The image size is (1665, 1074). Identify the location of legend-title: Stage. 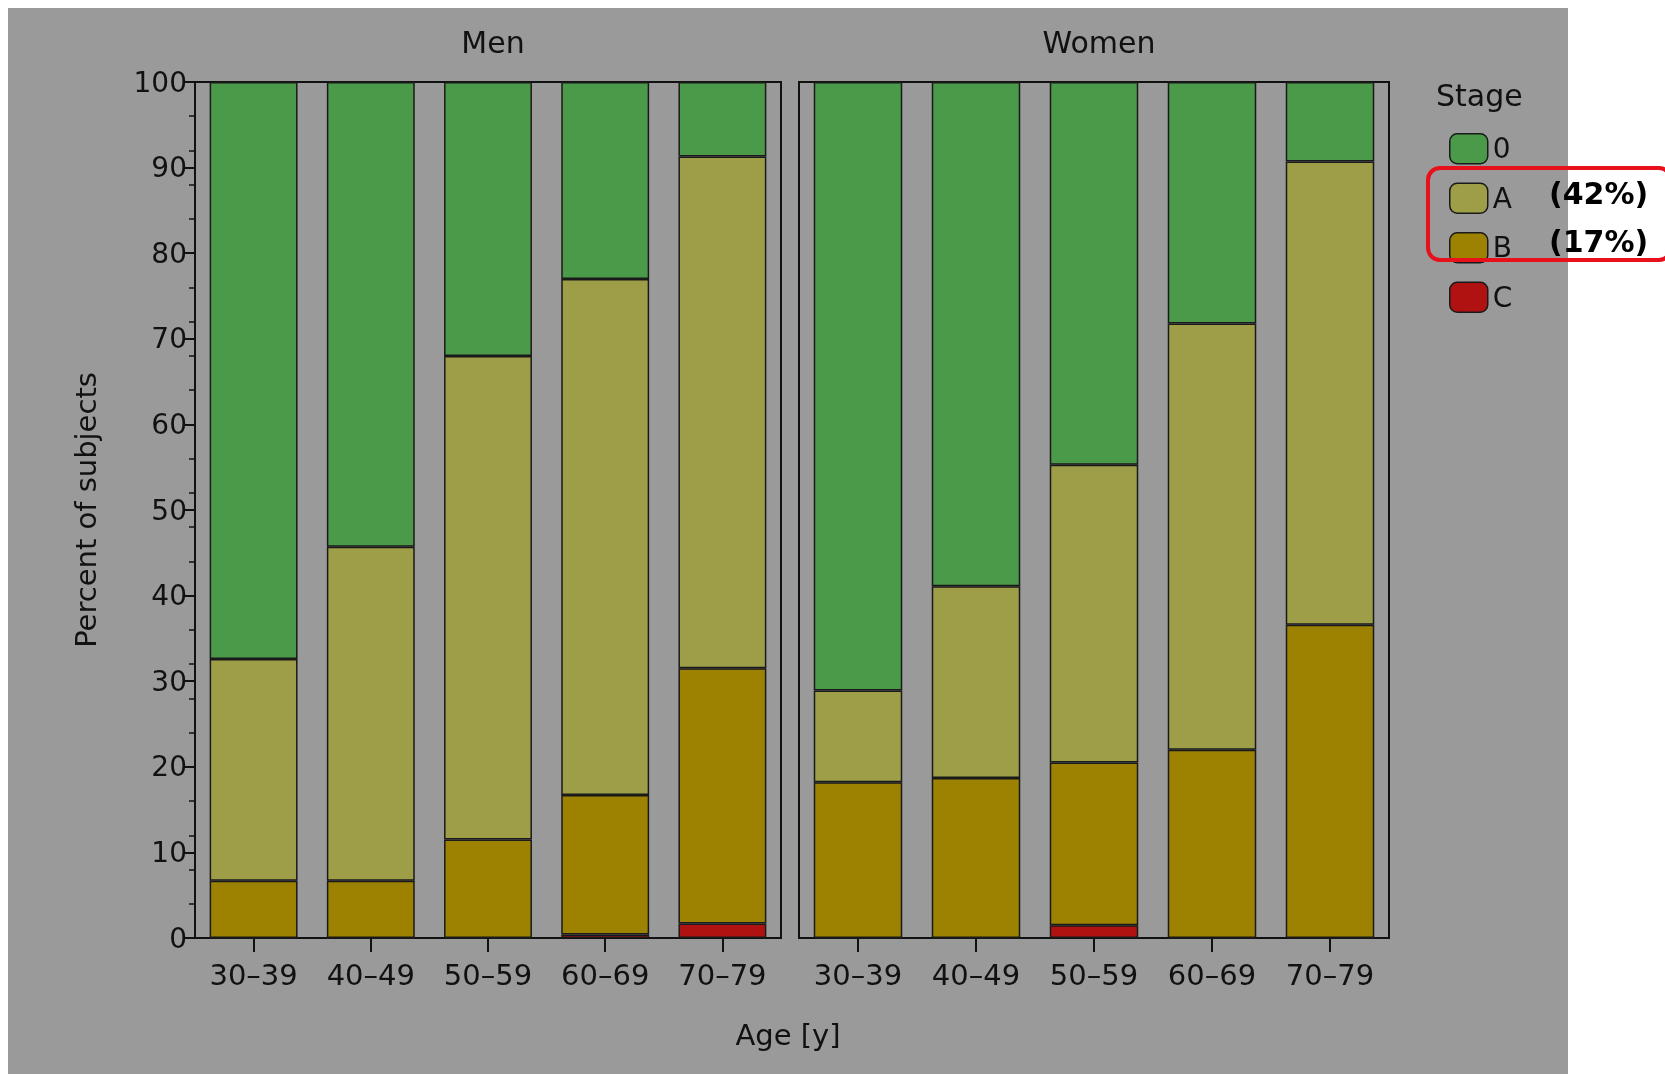
(1479, 95).